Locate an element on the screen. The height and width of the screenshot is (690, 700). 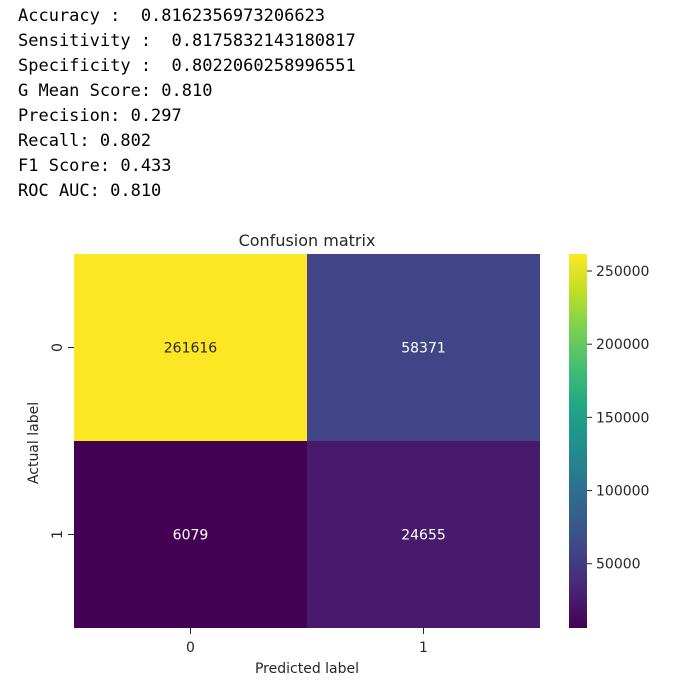
metric-precision: Precision: 0.297 is located at coordinates (100, 116).